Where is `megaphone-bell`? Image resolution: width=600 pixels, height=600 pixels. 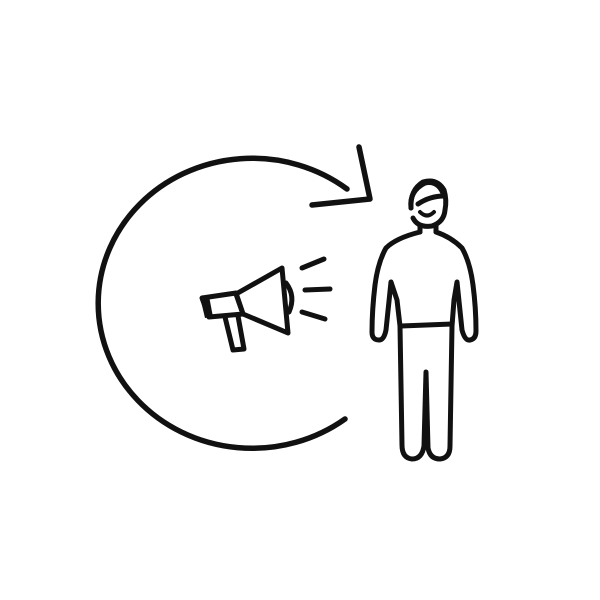
megaphone-bell is located at coordinates (289, 297).